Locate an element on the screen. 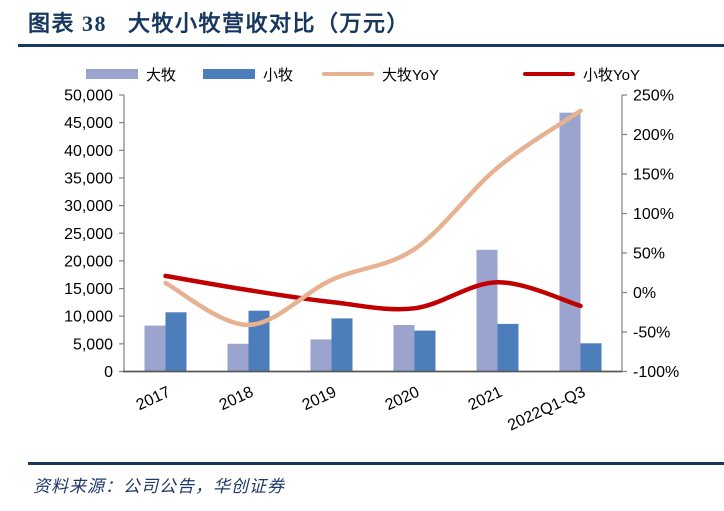 The height and width of the screenshot is (511, 724). x-axis-label: 2020 is located at coordinates (403, 399).